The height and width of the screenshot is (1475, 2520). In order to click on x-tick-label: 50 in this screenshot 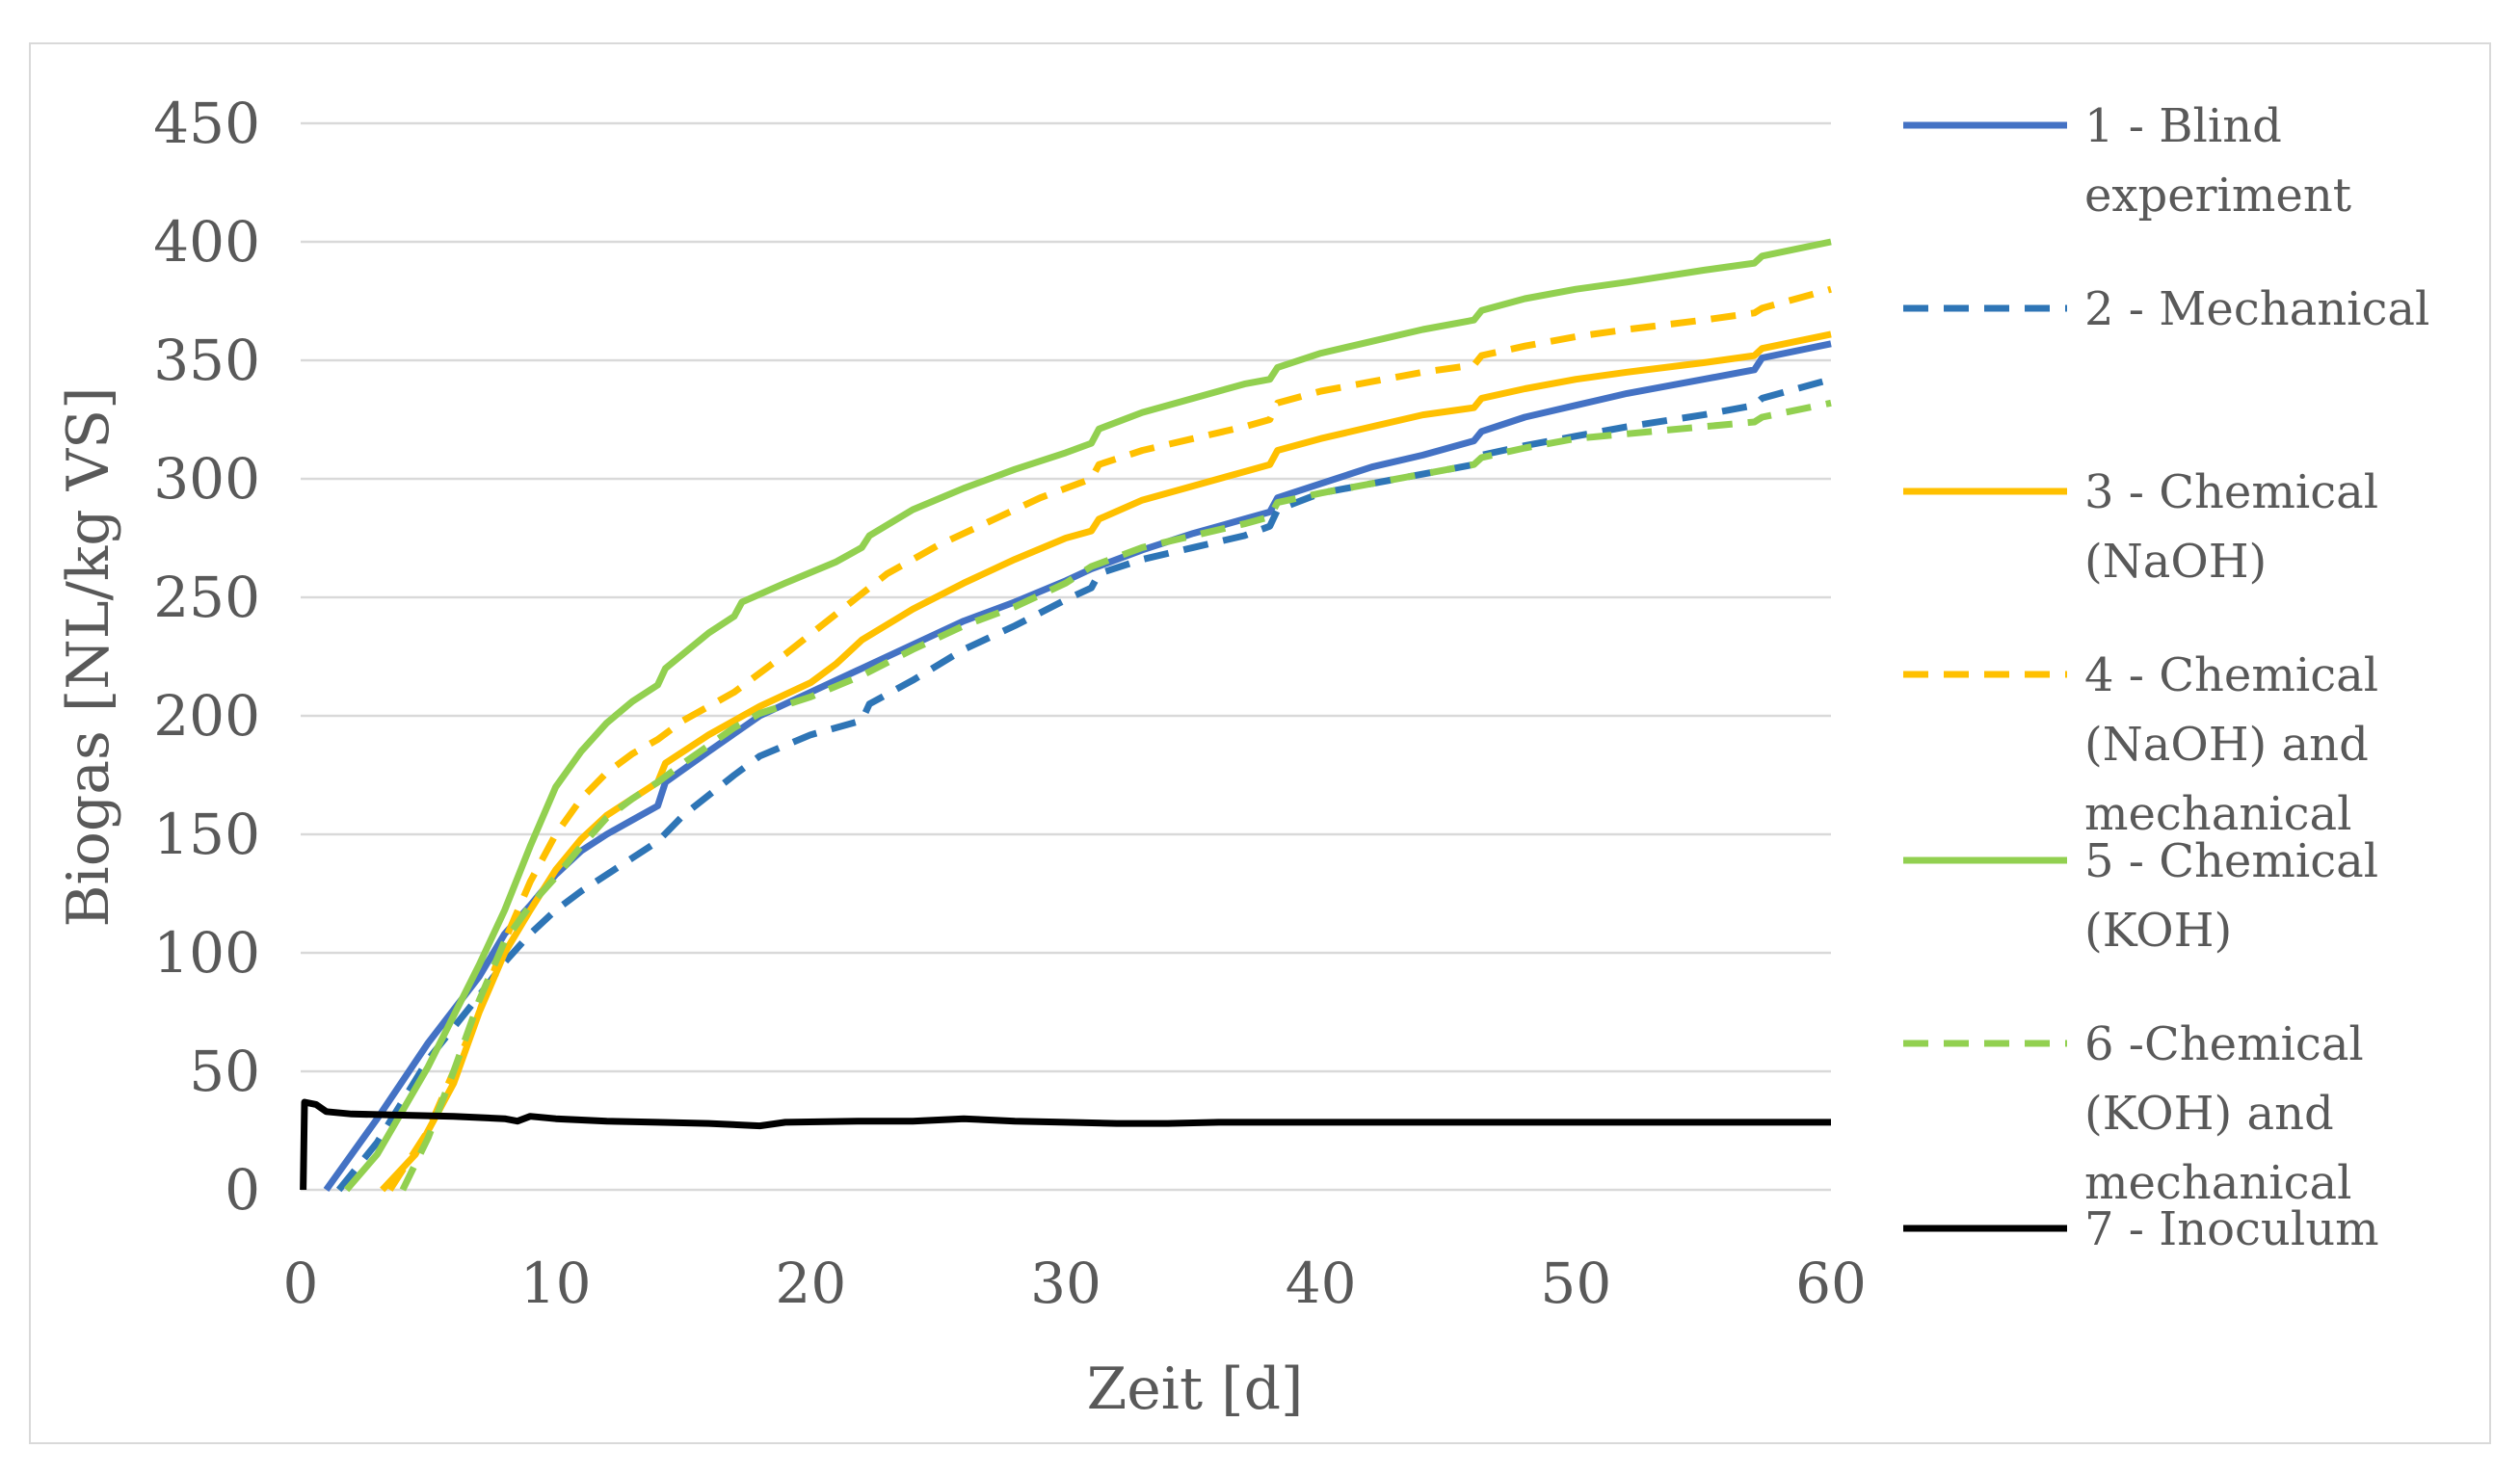, I will do `click(1576, 1283)`.